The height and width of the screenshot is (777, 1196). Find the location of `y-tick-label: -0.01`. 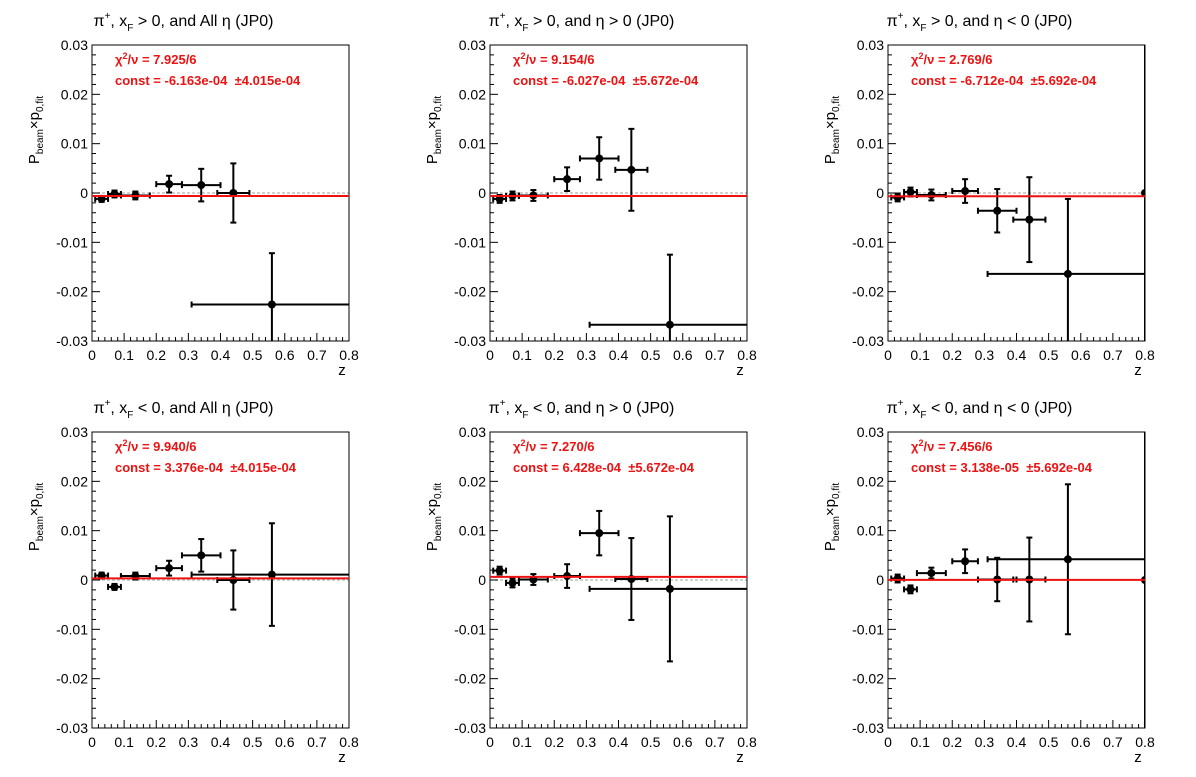

y-tick-label: -0.01 is located at coordinates (868, 242).